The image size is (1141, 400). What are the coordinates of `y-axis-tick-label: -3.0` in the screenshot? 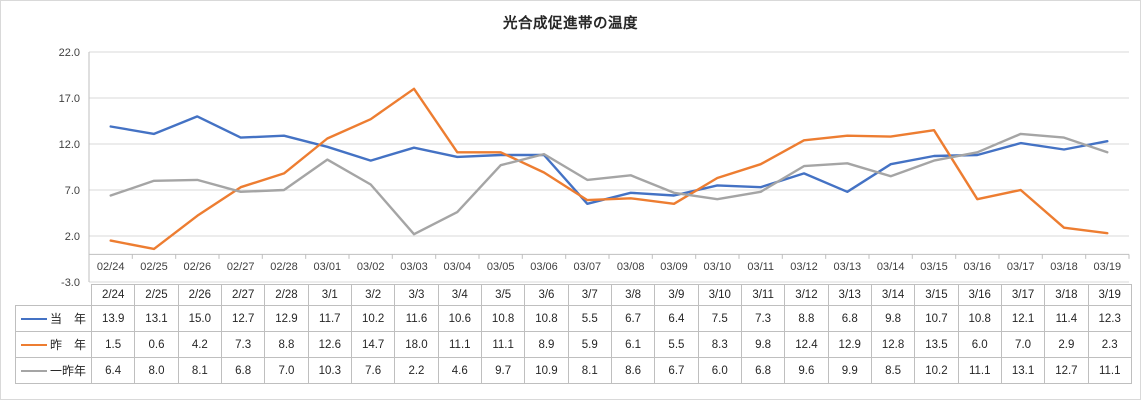 It's located at (70, 283).